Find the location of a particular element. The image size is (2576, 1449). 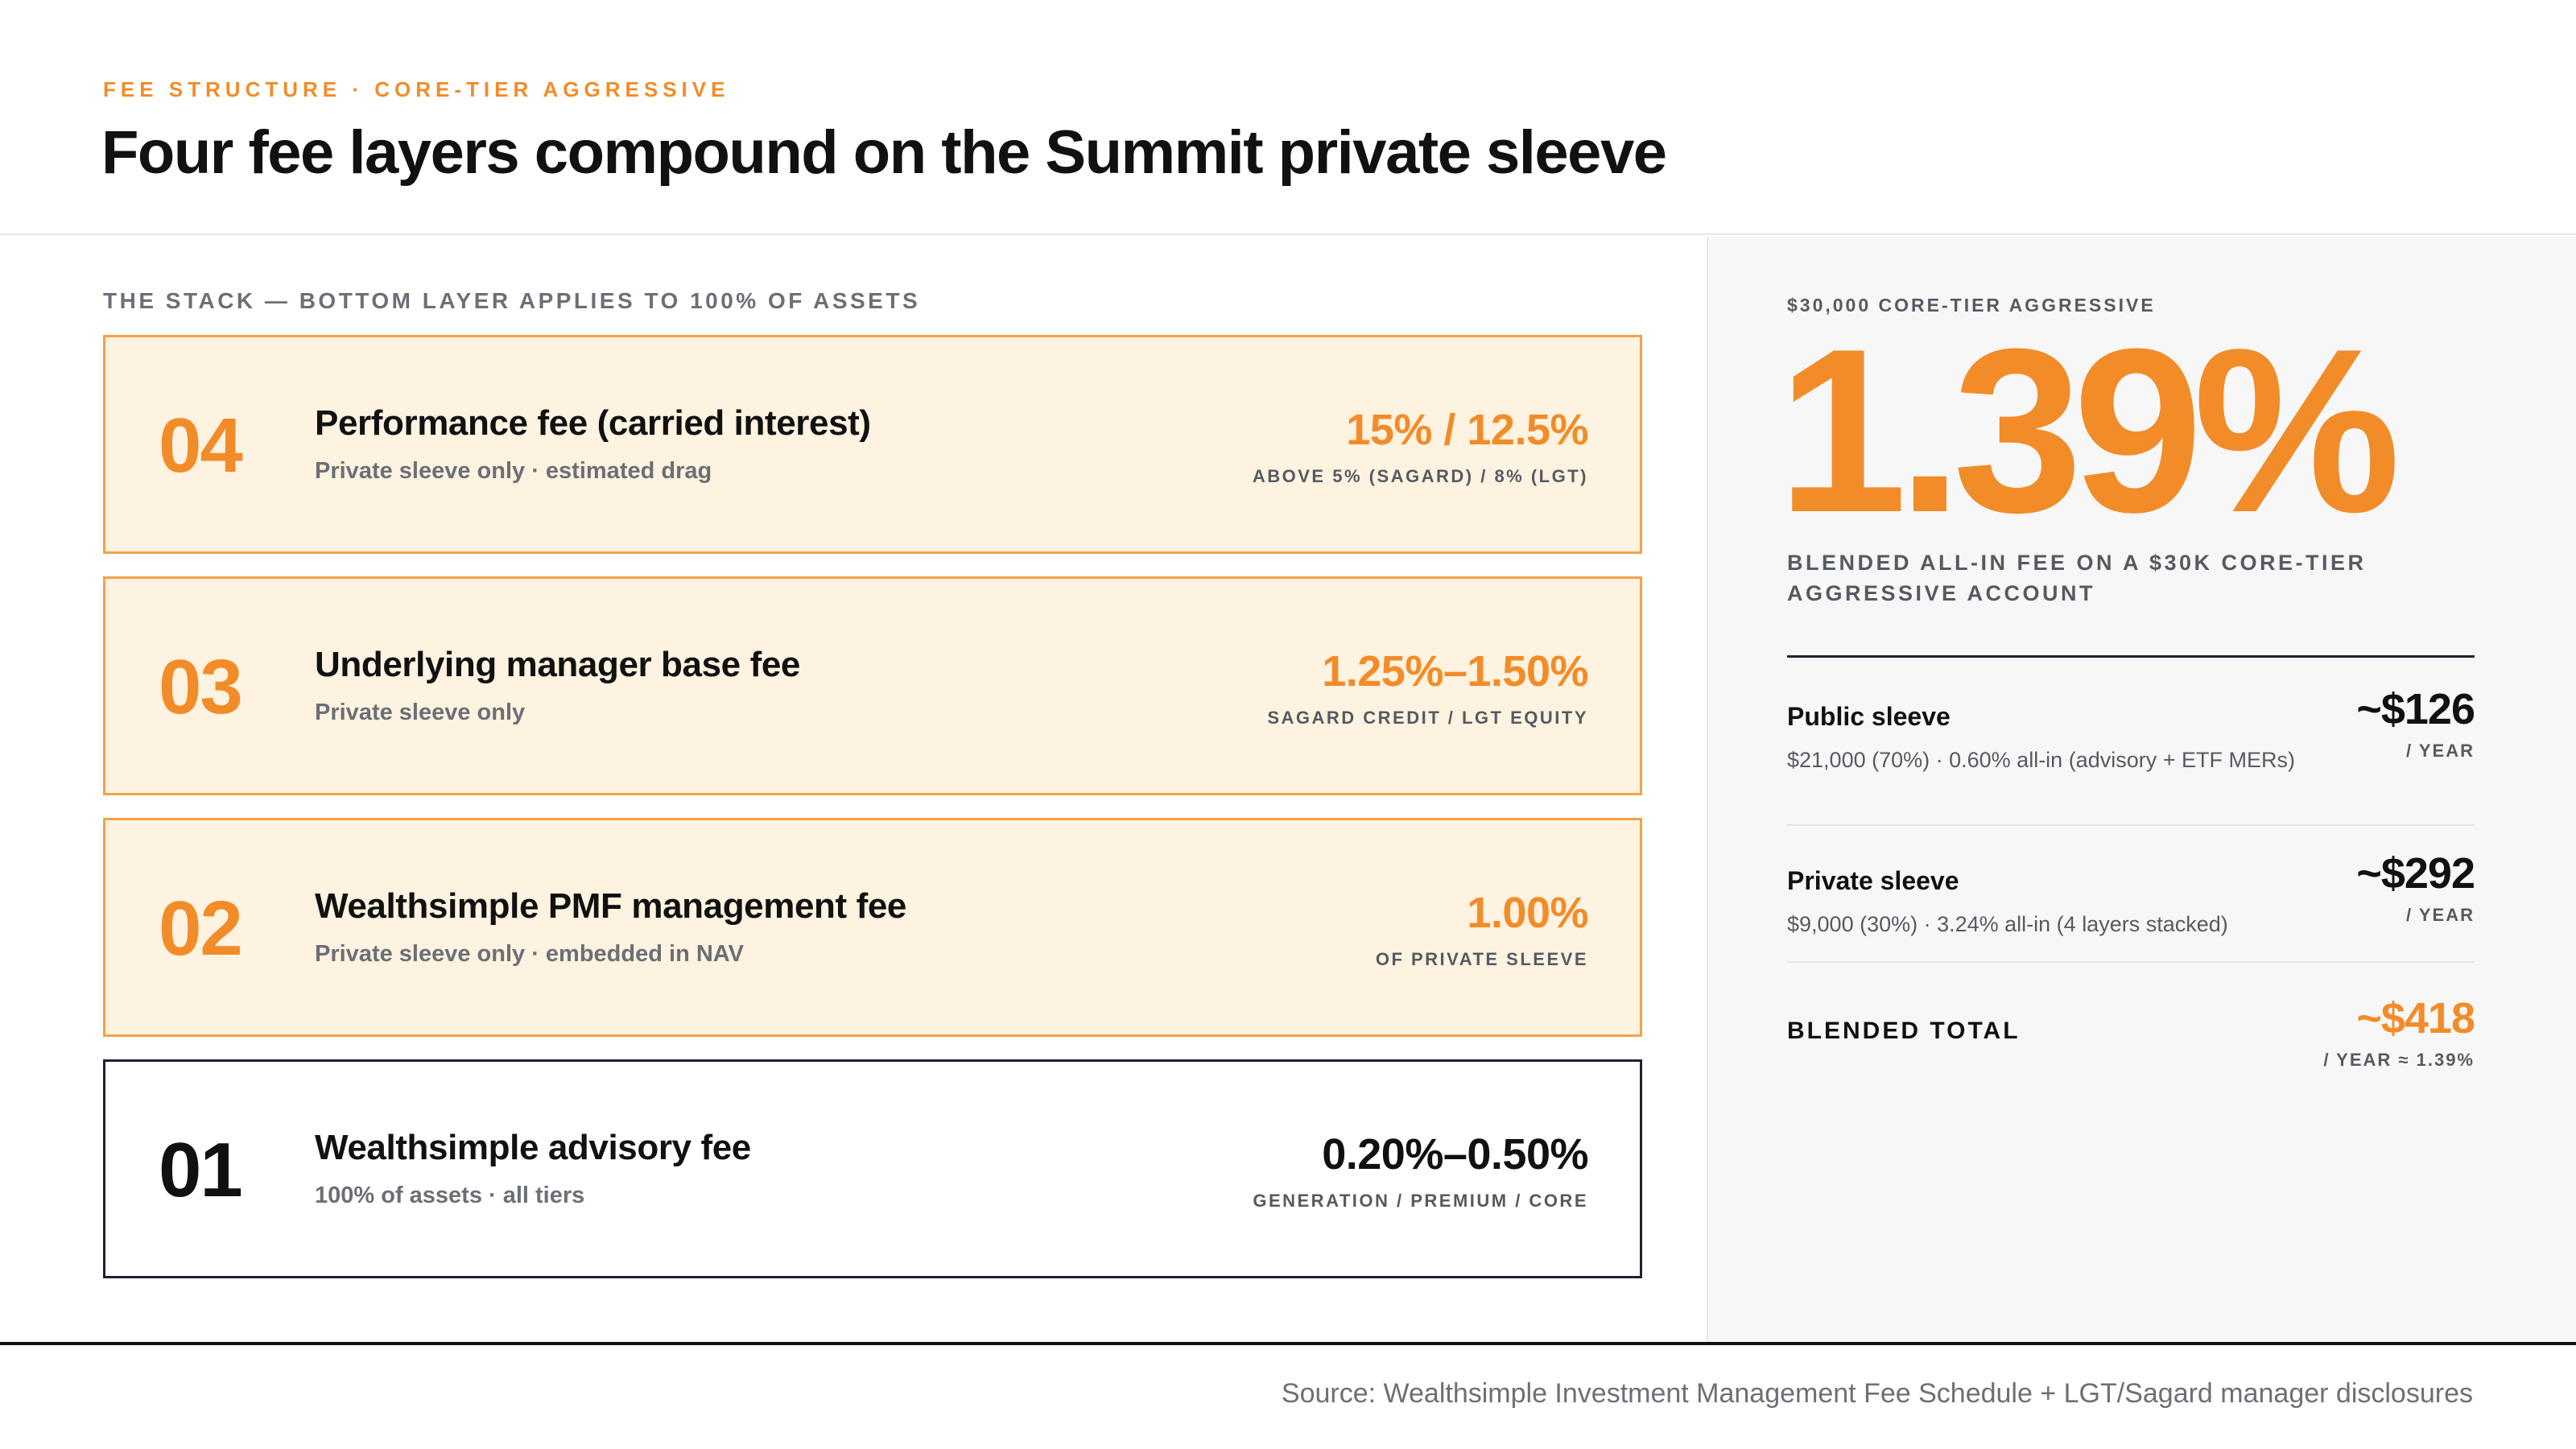

layer-name: Performance fee (carried interest) is located at coordinates (593, 423).